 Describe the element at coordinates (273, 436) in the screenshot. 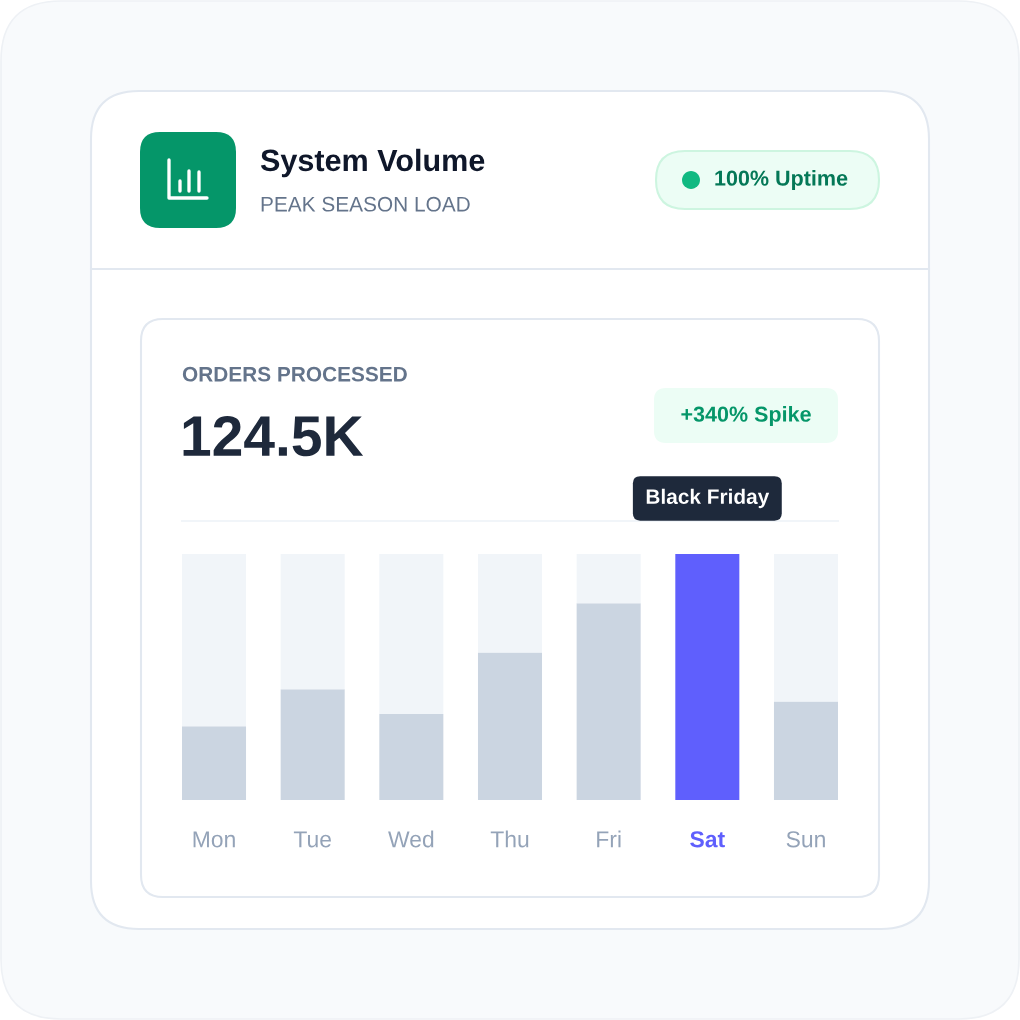

I see `text: 124.5K` at that location.